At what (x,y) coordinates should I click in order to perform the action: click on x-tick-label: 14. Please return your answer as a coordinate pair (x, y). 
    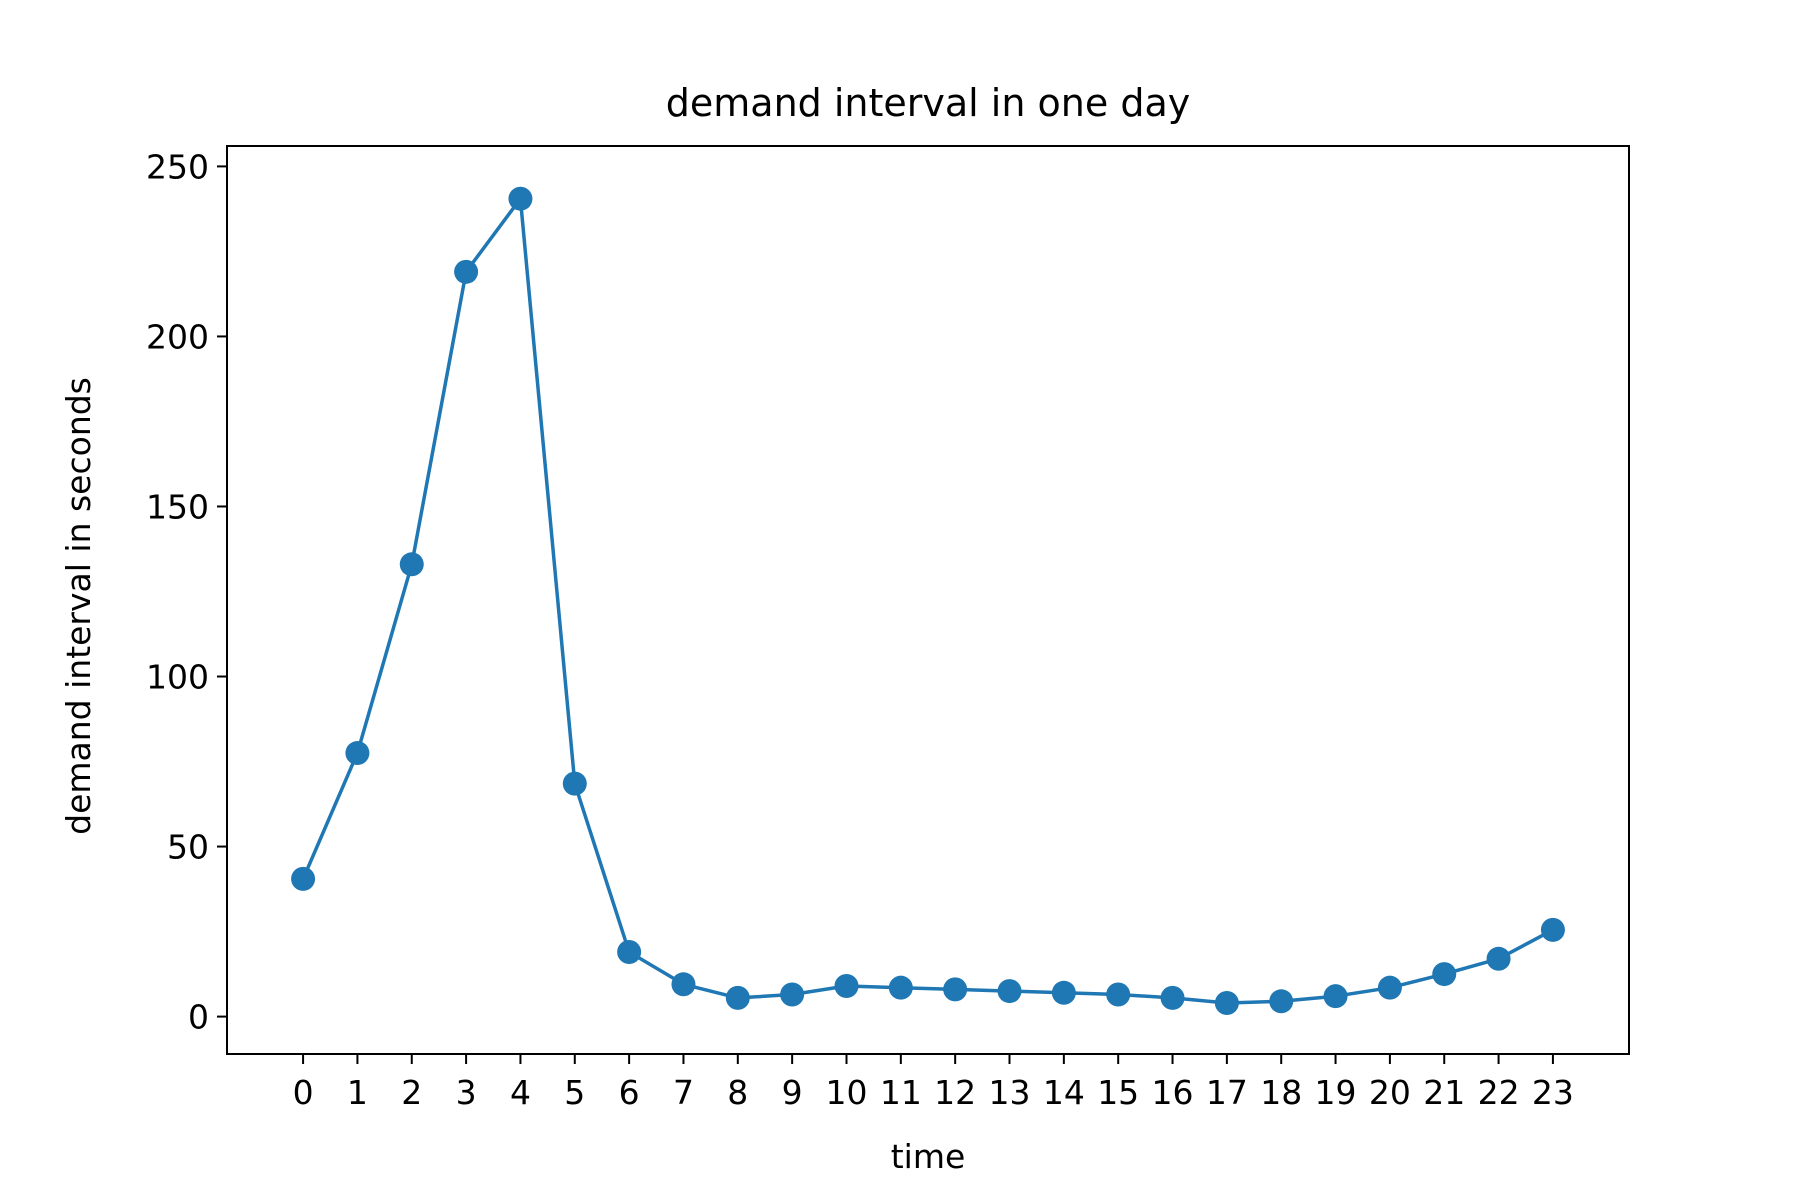
    Looking at the image, I should click on (1064, 1092).